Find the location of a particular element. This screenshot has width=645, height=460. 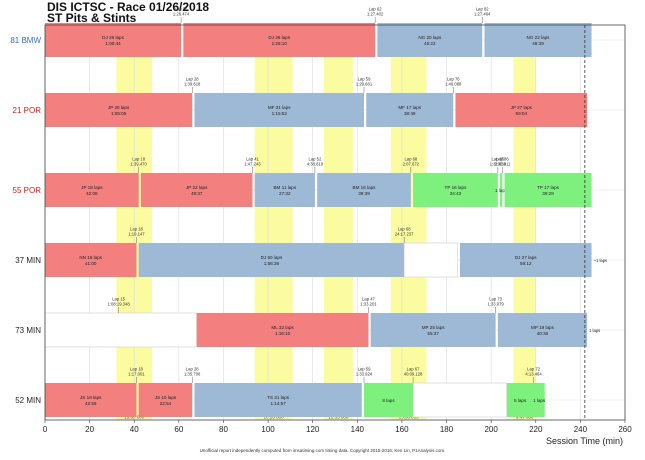

stint-label: TP 17 laps is located at coordinates (548, 187).